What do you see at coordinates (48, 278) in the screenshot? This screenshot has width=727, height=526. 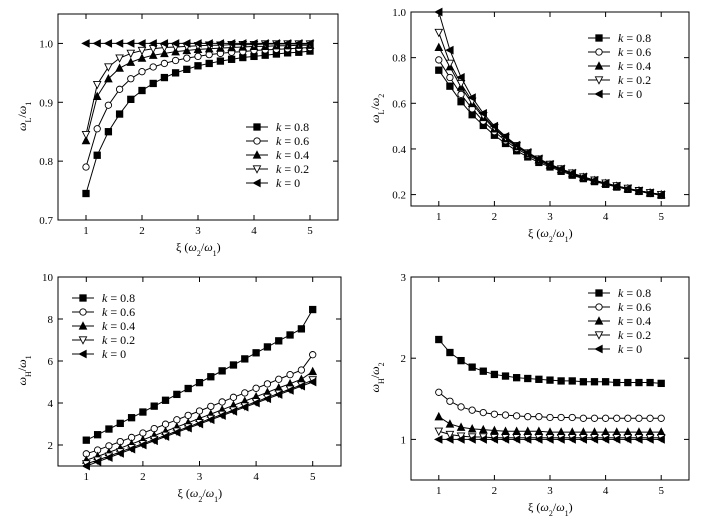 I see `y-tick-label: 10` at bounding box center [48, 278].